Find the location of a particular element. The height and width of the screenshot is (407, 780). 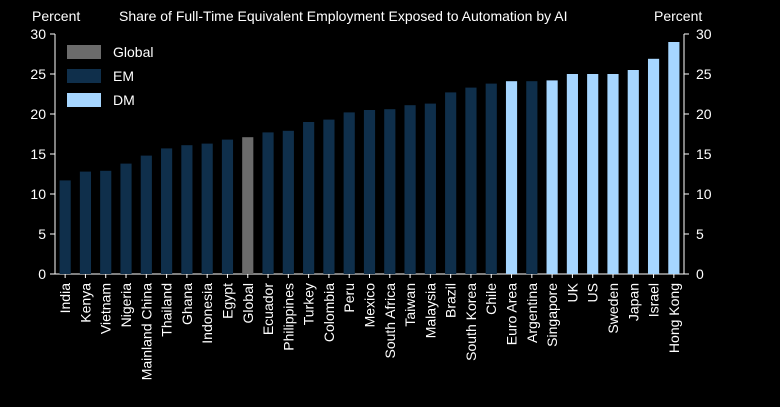

x-tick-label: UK is located at coordinates (572, 292).